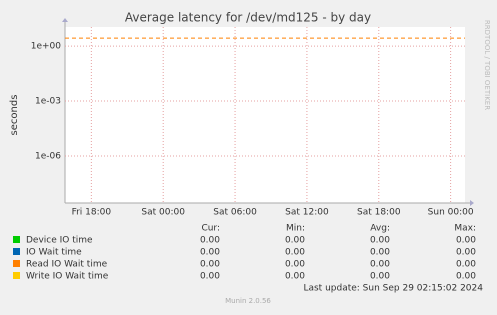 This screenshot has width=497, height=315. What do you see at coordinates (379, 213) in the screenshot?
I see `x-tick-label: Sat 18:00` at bounding box center [379, 213].